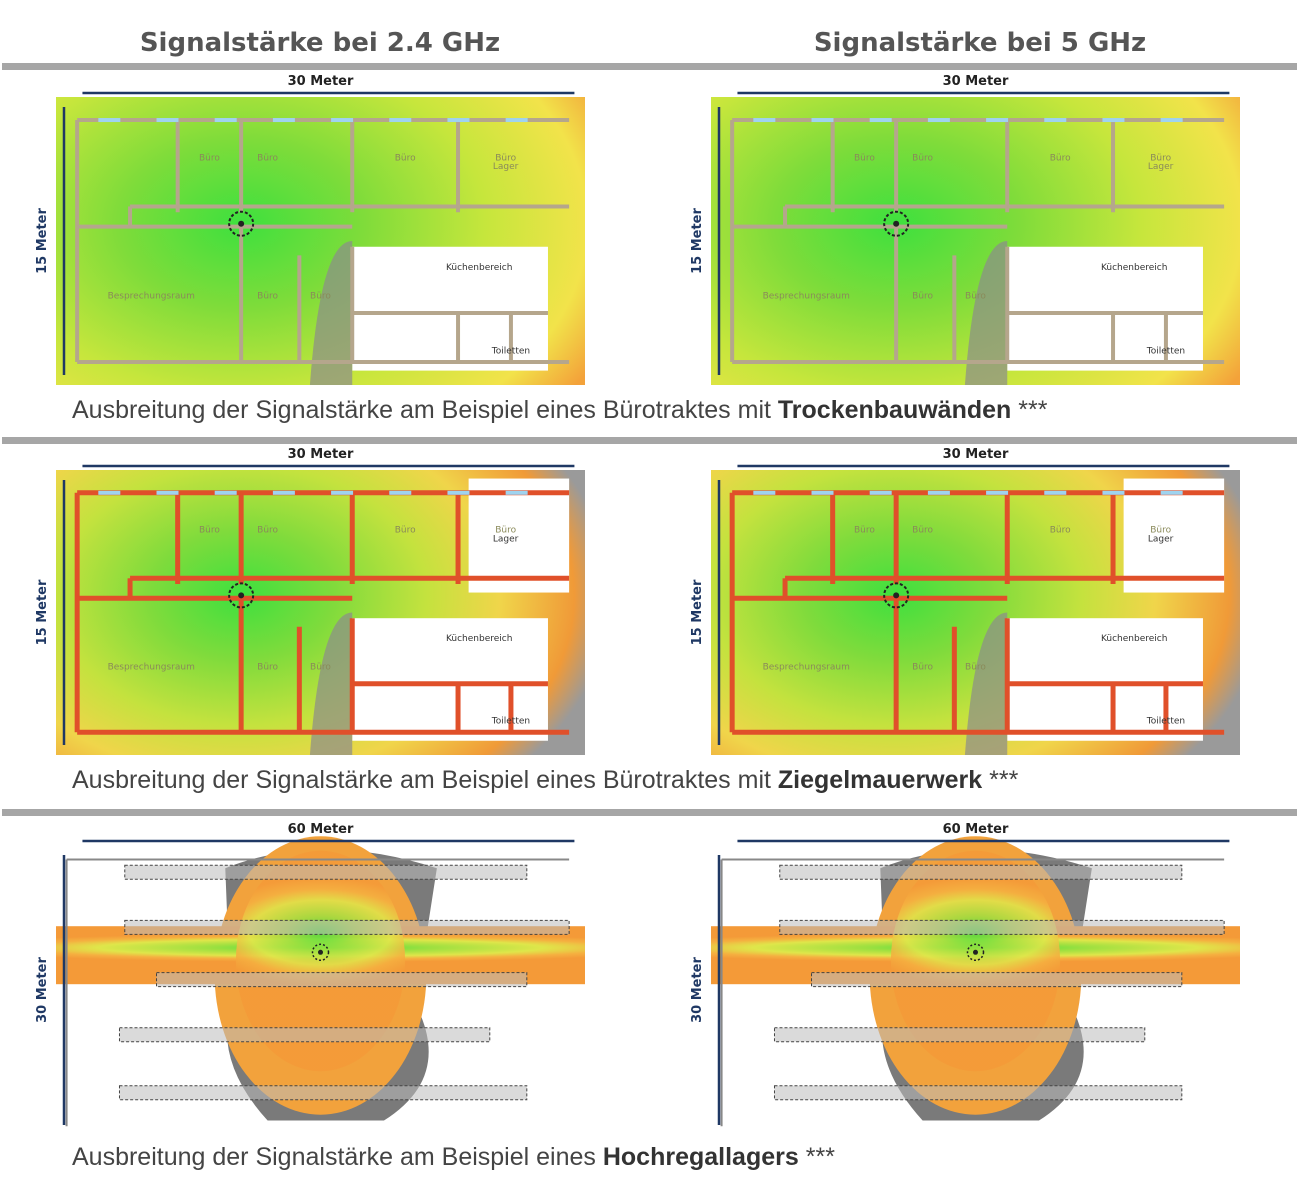  What do you see at coordinates (980, 43) in the screenshot?
I see `column-header: Signalstärke bei 5 GHz` at bounding box center [980, 43].